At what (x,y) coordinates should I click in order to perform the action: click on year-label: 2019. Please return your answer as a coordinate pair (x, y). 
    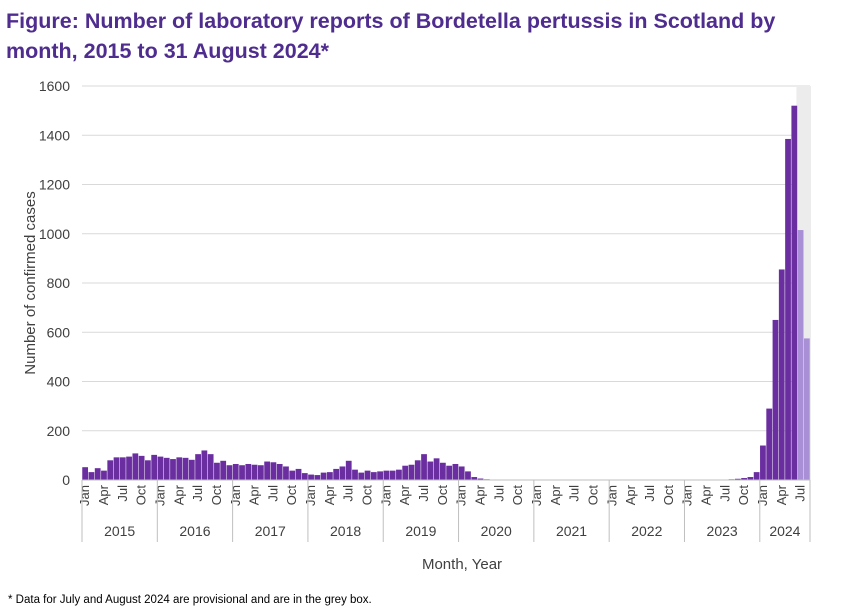
    Looking at the image, I should click on (420, 531).